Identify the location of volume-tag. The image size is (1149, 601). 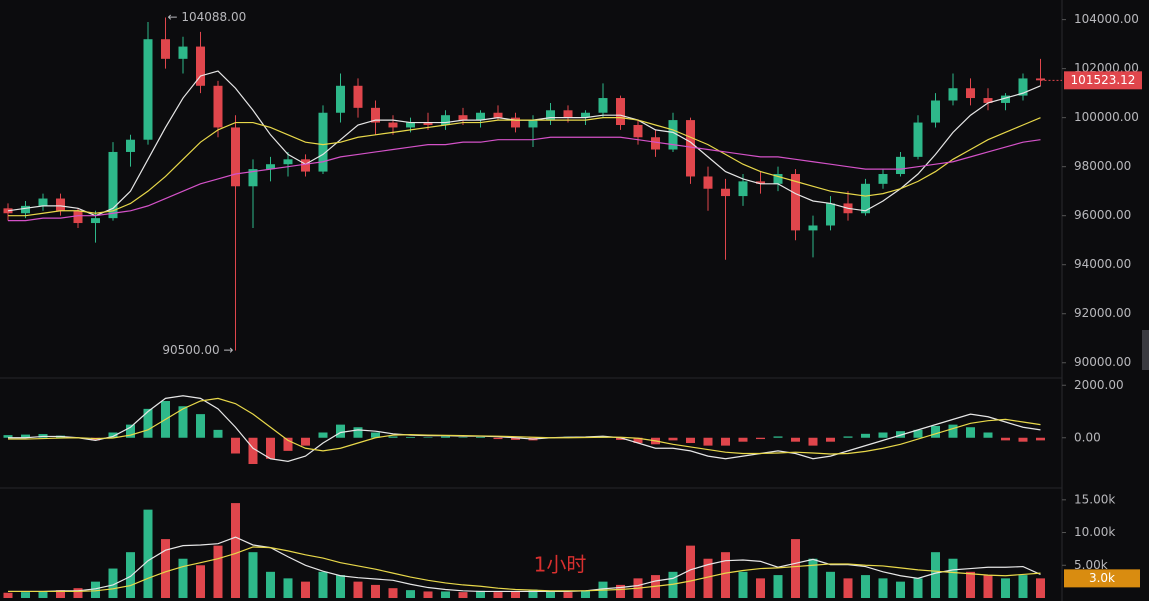
(1102, 578).